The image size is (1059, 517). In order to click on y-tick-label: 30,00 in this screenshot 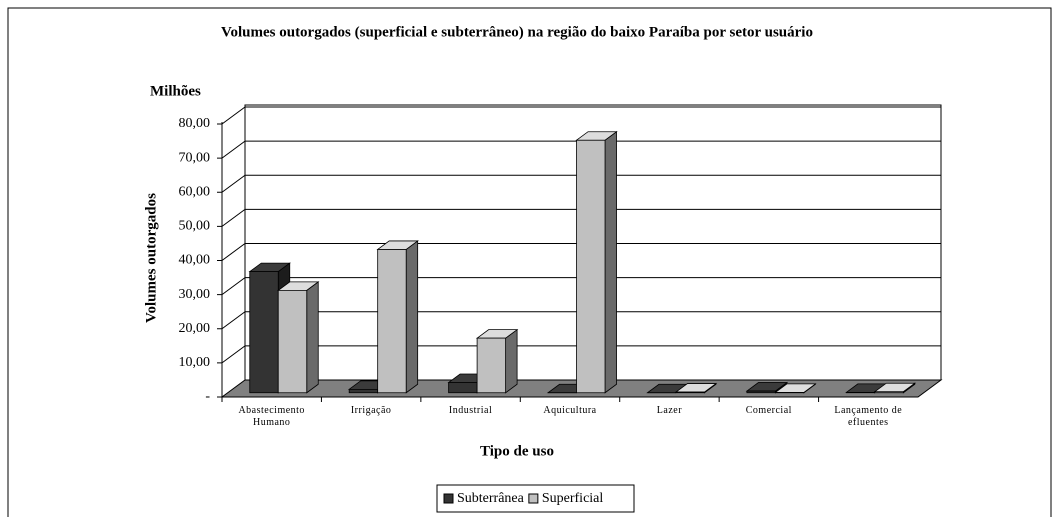, I will do `click(195, 294)`.